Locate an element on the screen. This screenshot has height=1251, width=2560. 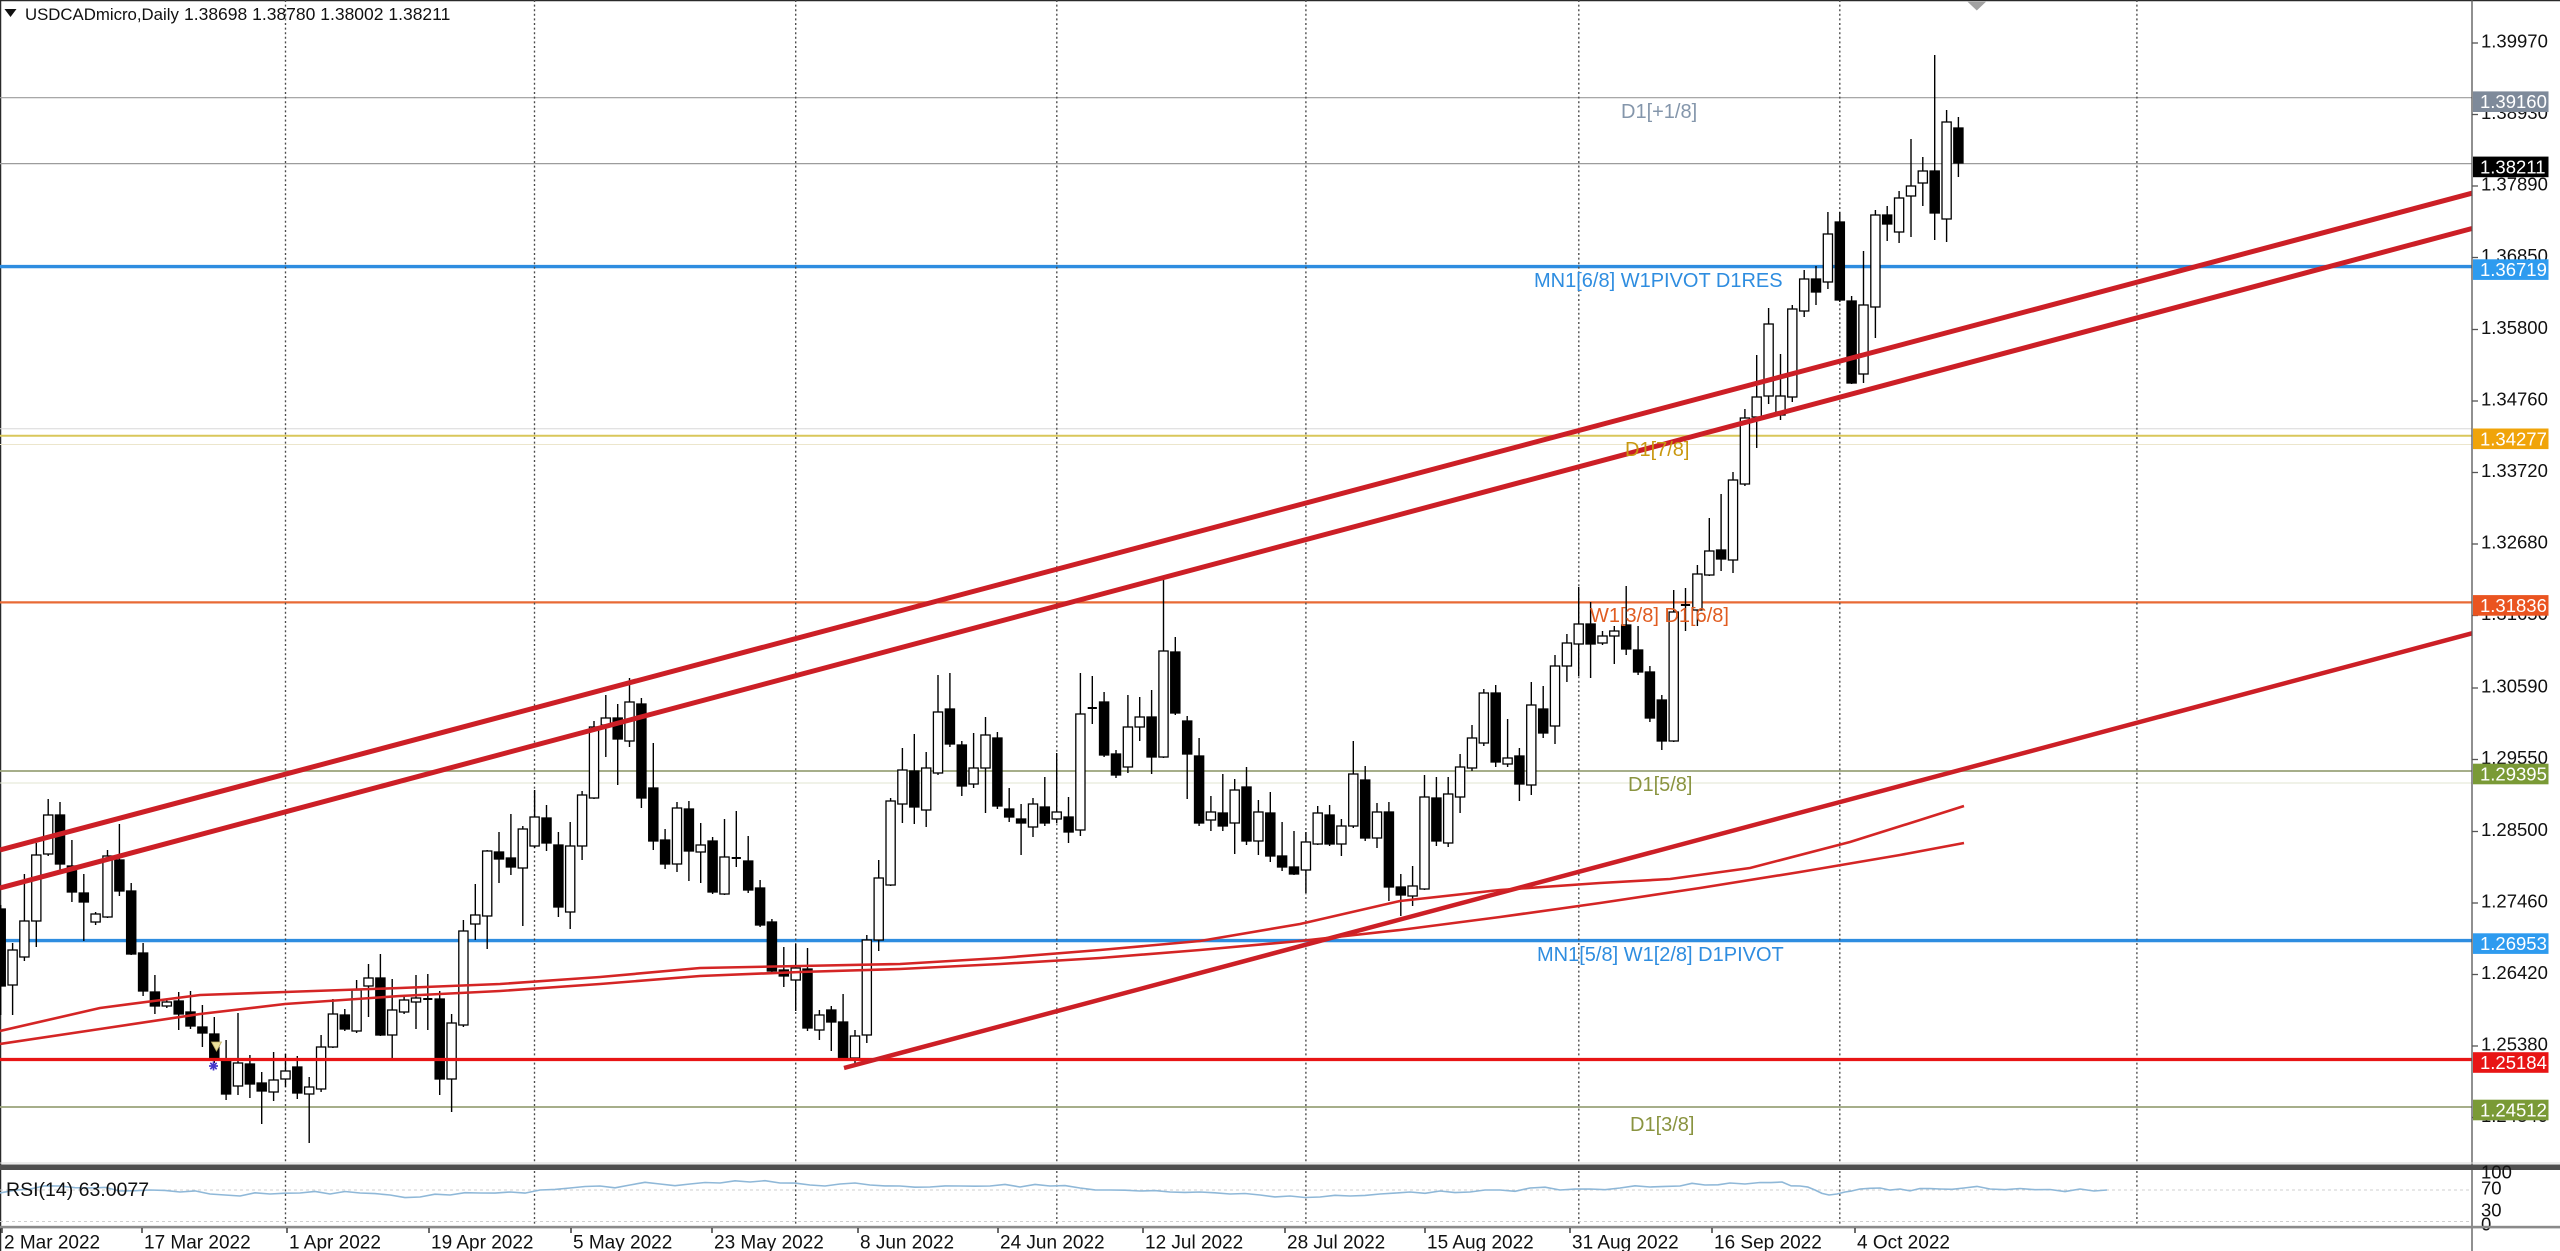
svg-text: 1.35800 is located at coordinates (2514, 327).